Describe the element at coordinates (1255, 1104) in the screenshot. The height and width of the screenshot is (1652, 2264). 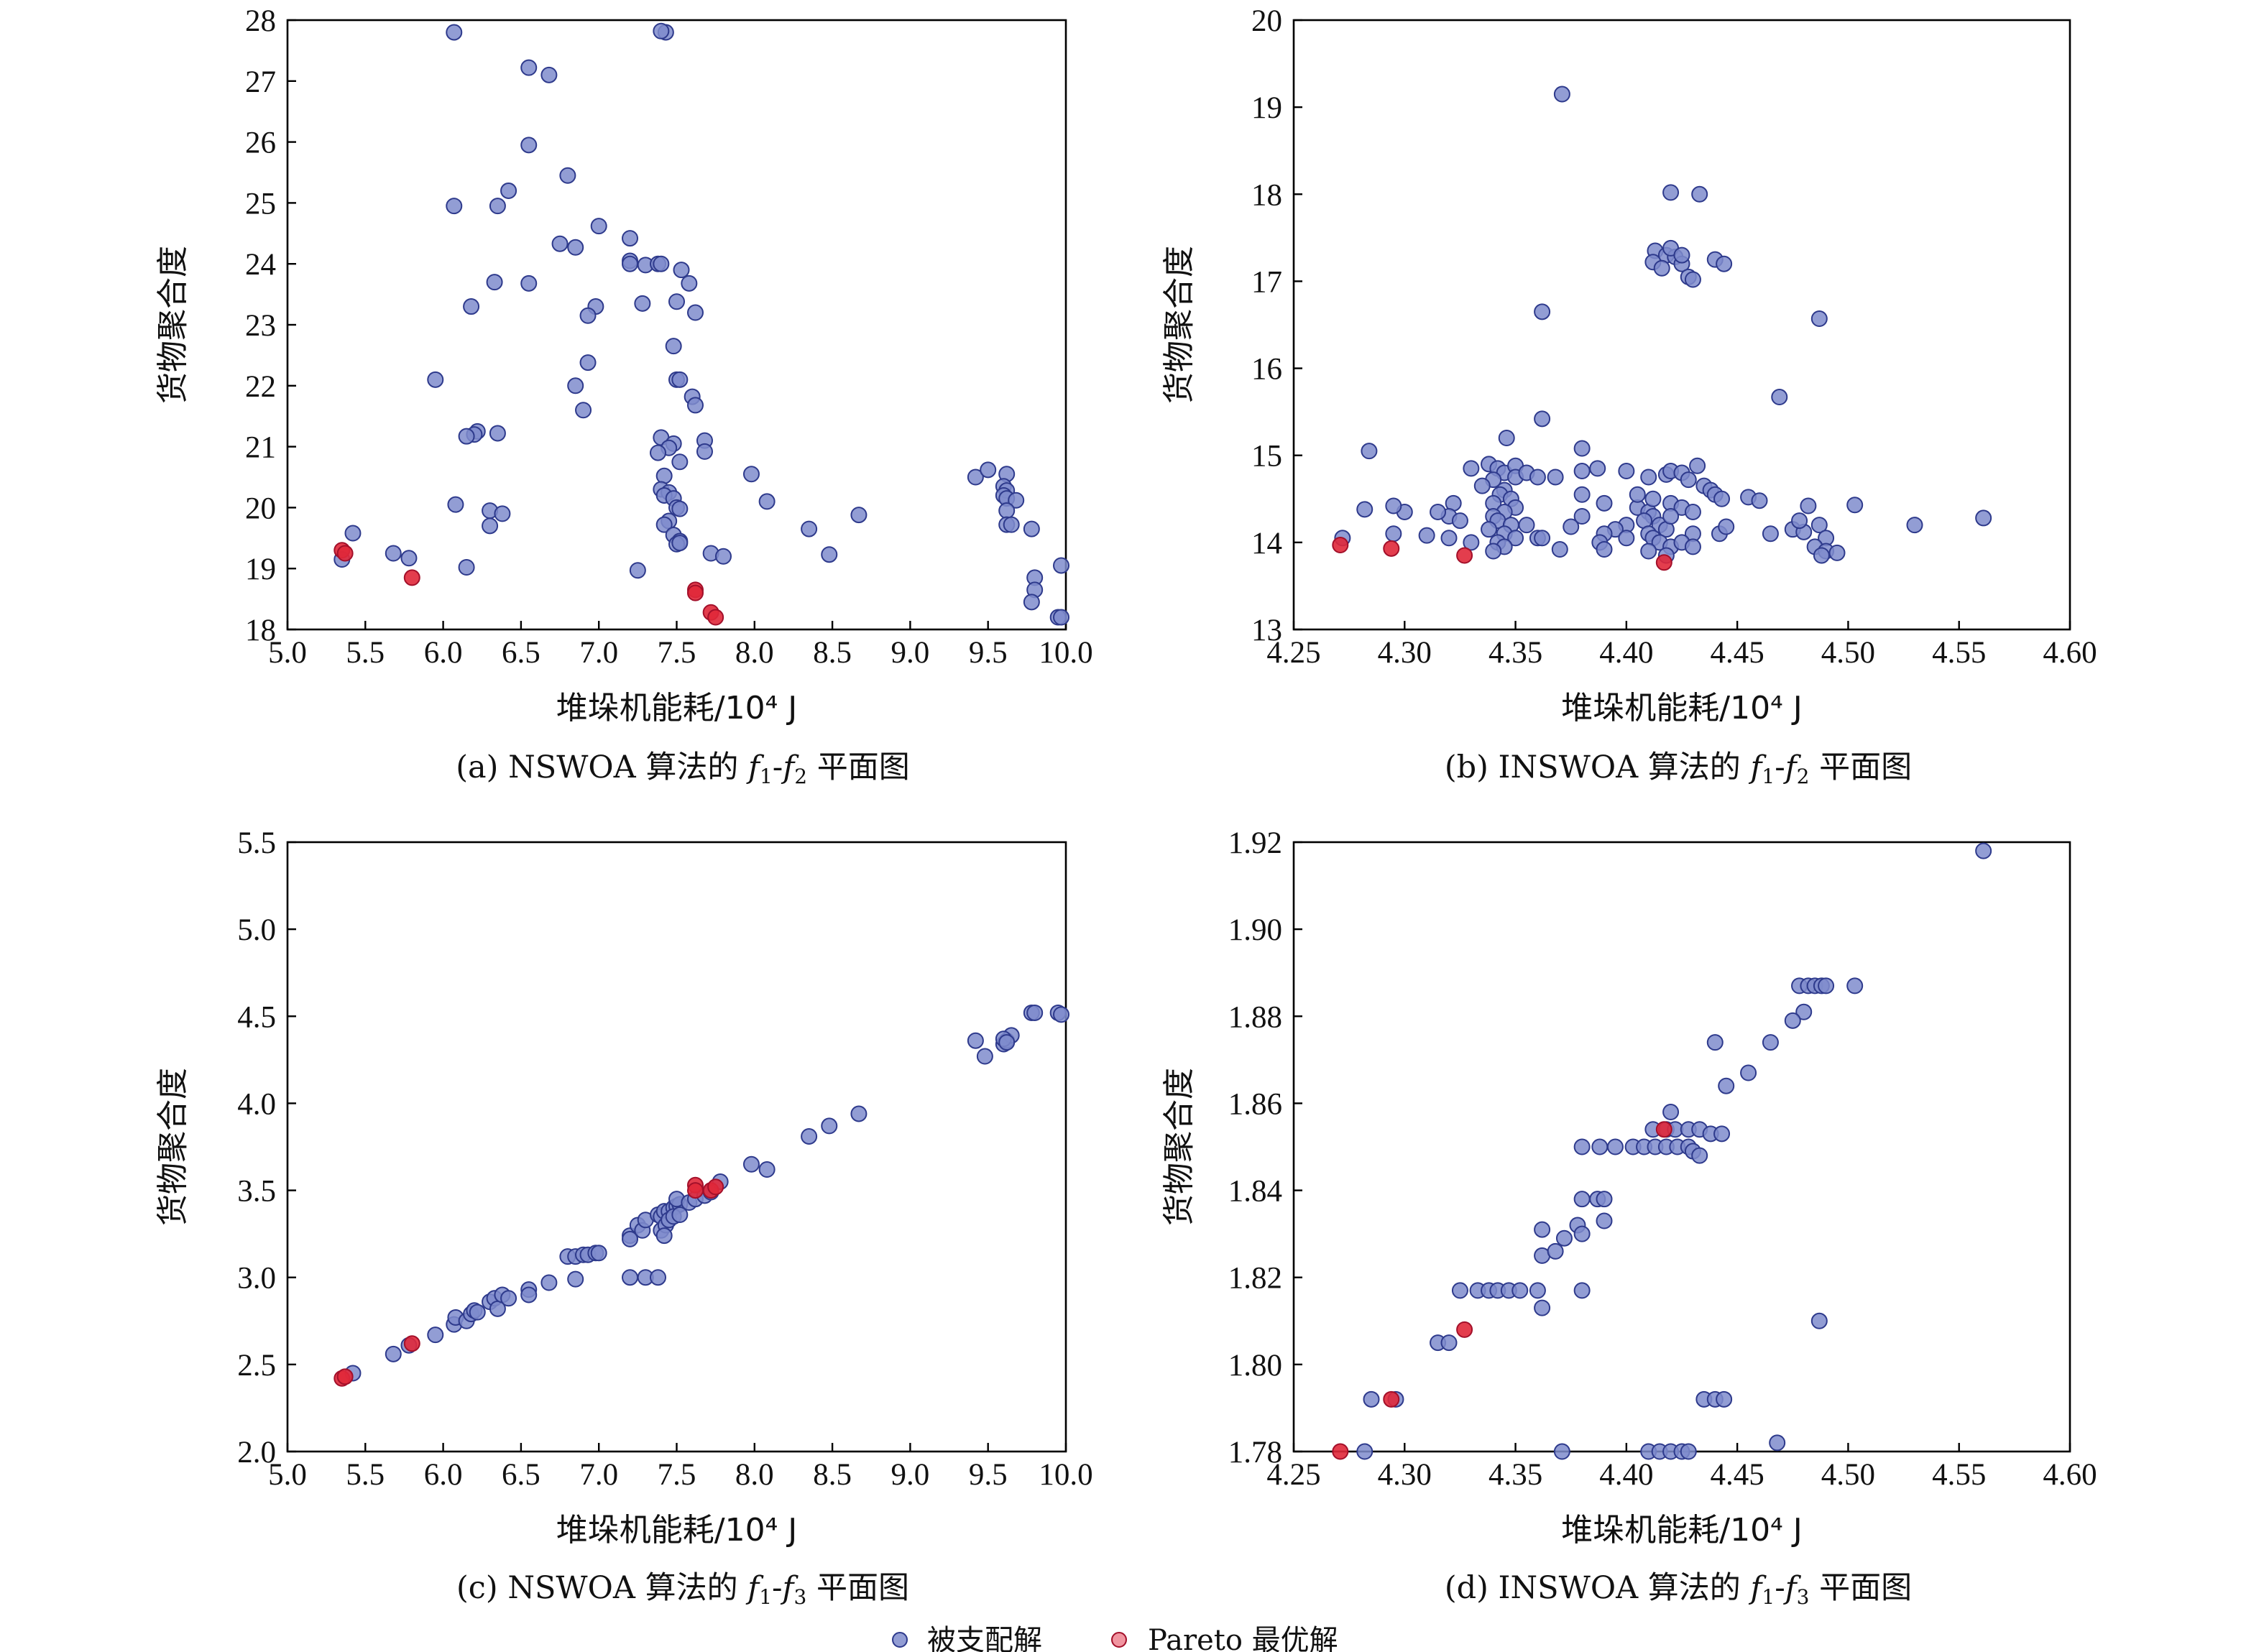
I see `y-tick-label: 1.86` at that location.